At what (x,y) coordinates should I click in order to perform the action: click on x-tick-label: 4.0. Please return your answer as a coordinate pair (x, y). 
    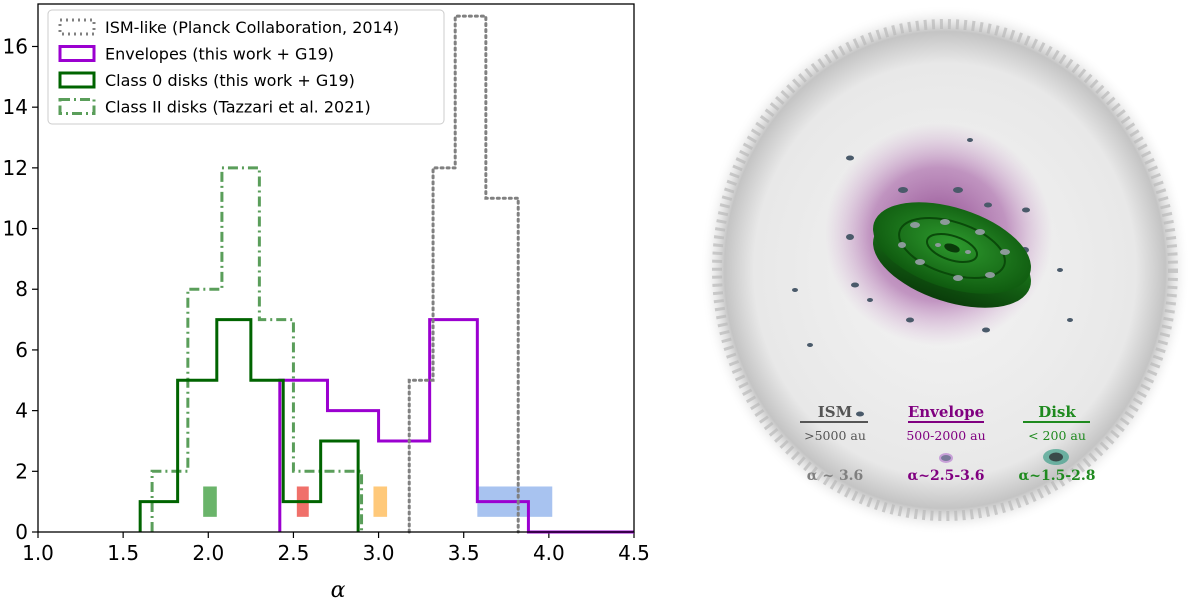
    Looking at the image, I should click on (549, 553).